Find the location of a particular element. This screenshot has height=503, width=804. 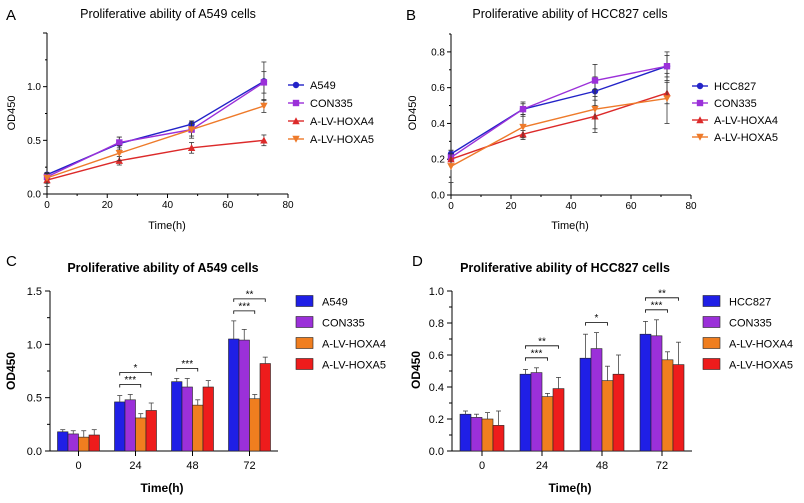

x-tick-label: 48 is located at coordinates (602, 466).